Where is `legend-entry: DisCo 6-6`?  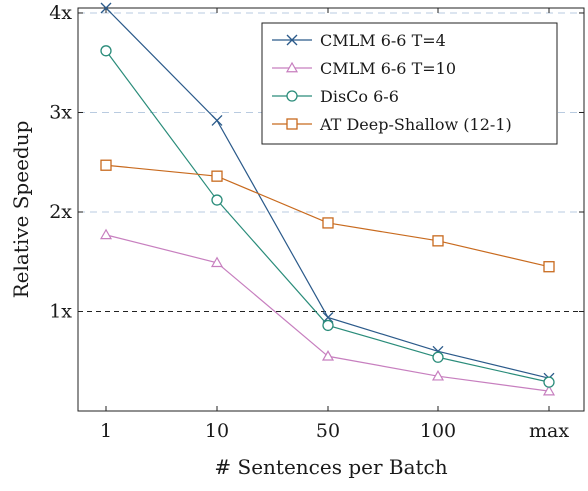
legend-entry: DisCo 6-6 is located at coordinates (335, 96).